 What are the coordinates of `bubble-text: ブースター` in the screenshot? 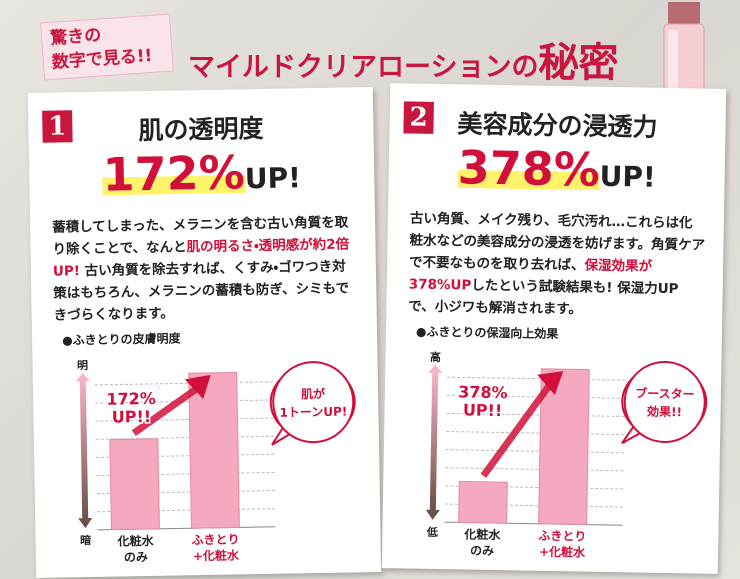 It's located at (665, 393).